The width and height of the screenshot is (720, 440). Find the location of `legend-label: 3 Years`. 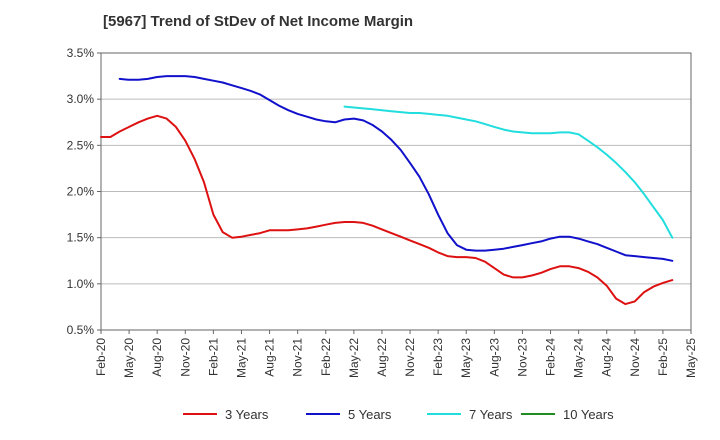

legend-label: 3 Years is located at coordinates (247, 414).